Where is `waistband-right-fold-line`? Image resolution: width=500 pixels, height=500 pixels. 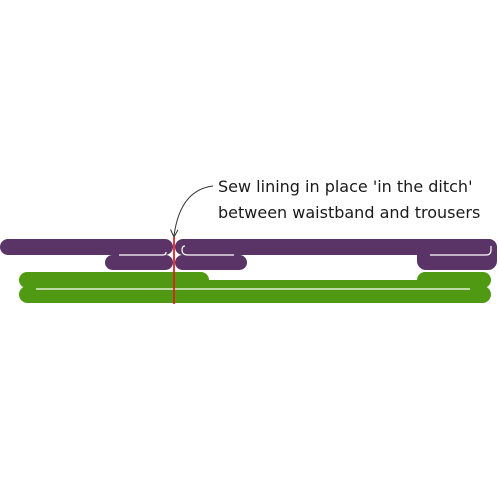 waistband-right-fold-line is located at coordinates (207, 250).